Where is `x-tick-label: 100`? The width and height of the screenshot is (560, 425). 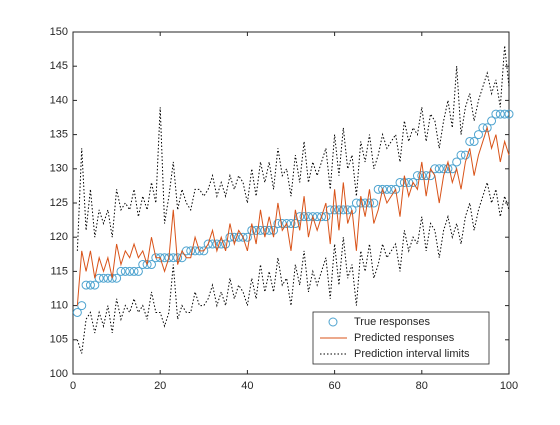 x-tick-label: 100 is located at coordinates (509, 386).